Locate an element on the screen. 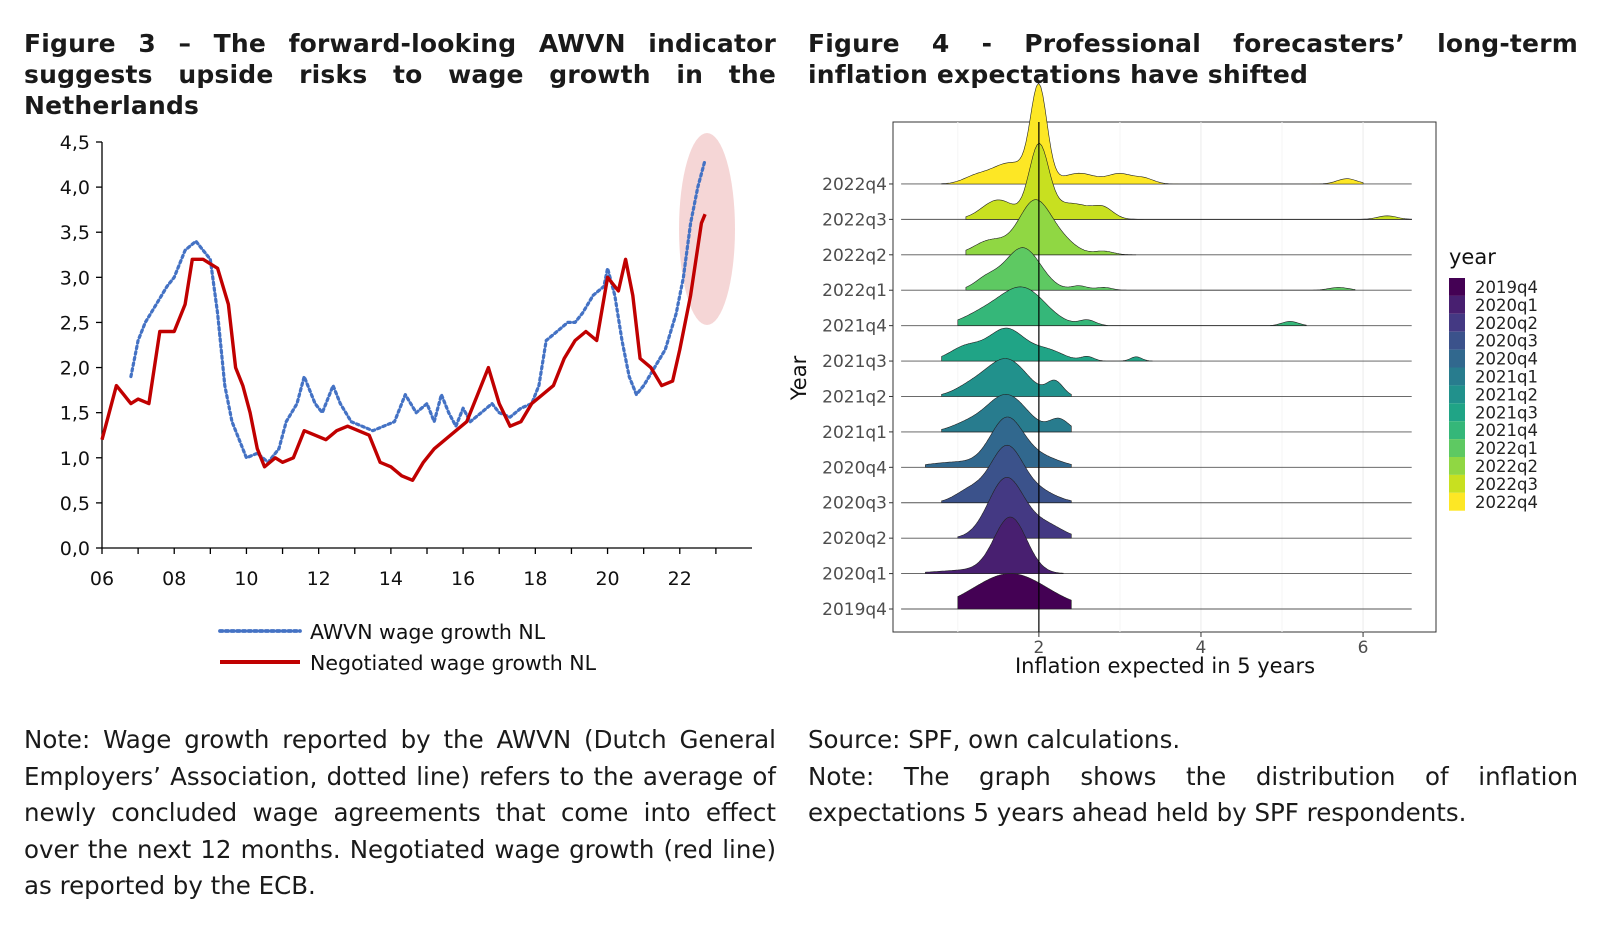 This screenshot has width=1600, height=928. legend-label: 2020q3 is located at coordinates (1506, 341).